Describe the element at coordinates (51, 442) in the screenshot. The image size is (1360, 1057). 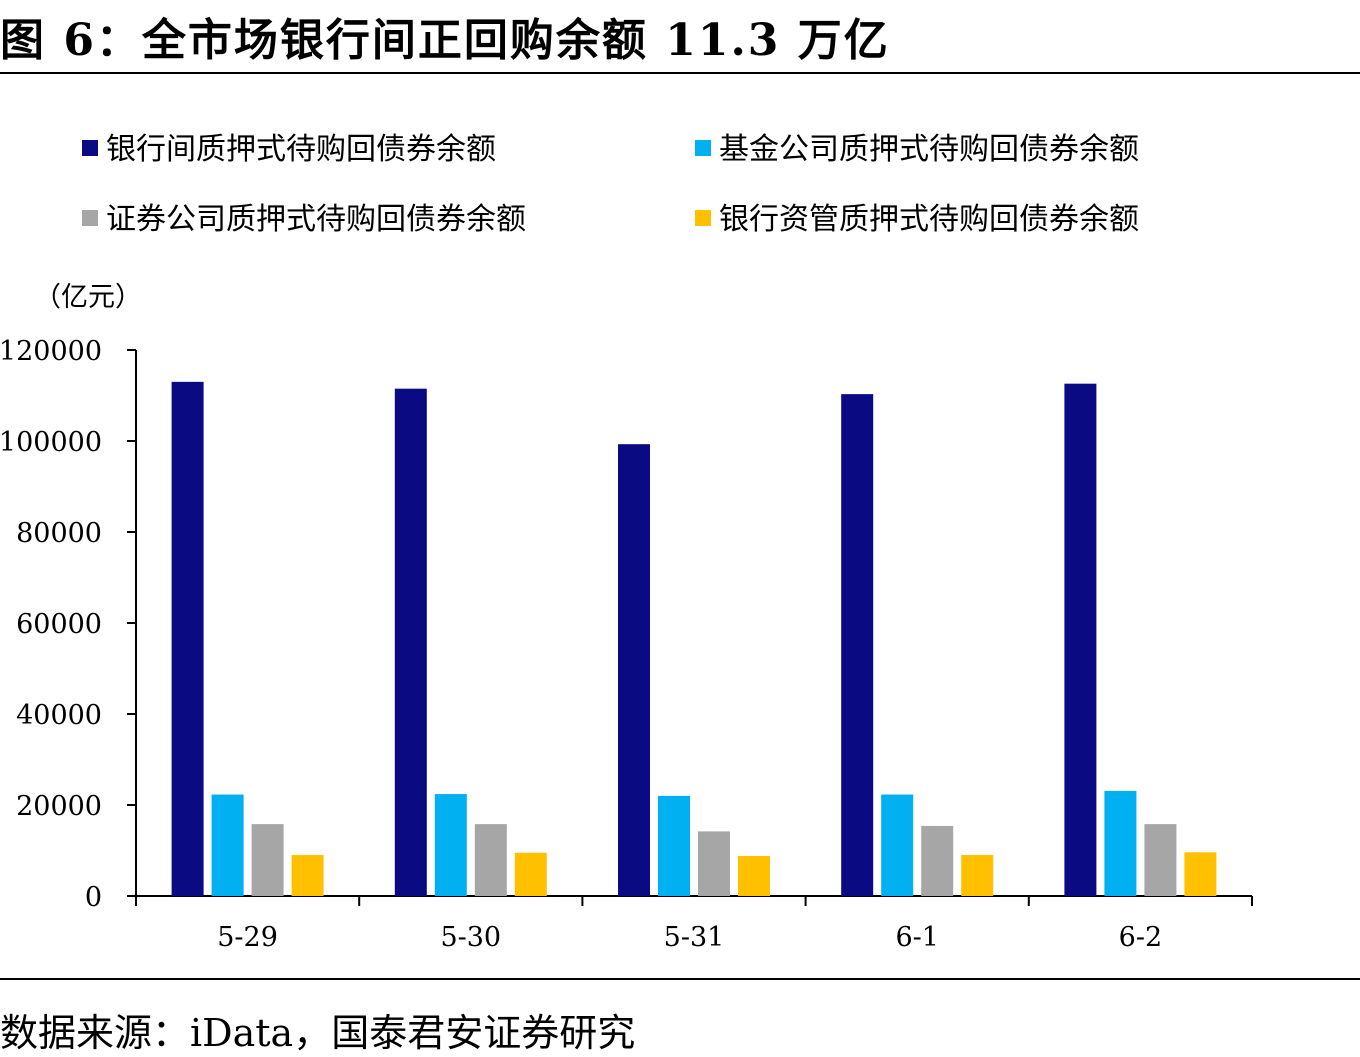
I see `y-tick-label: 100000` at that location.